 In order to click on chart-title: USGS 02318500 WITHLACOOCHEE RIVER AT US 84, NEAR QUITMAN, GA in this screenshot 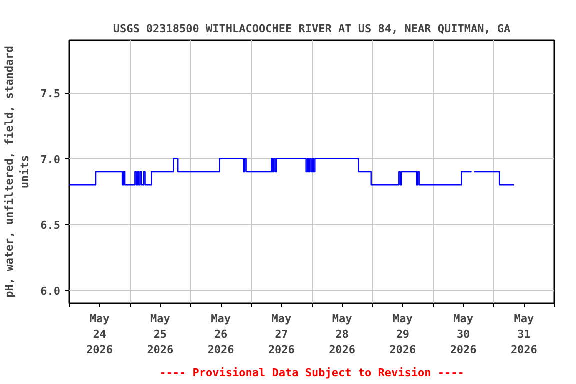, I will do `click(312, 29)`.